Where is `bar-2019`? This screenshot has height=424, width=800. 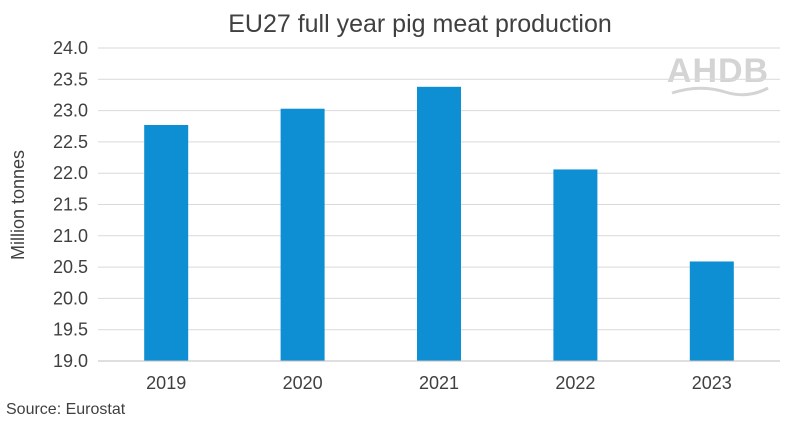 bar-2019 is located at coordinates (166, 242).